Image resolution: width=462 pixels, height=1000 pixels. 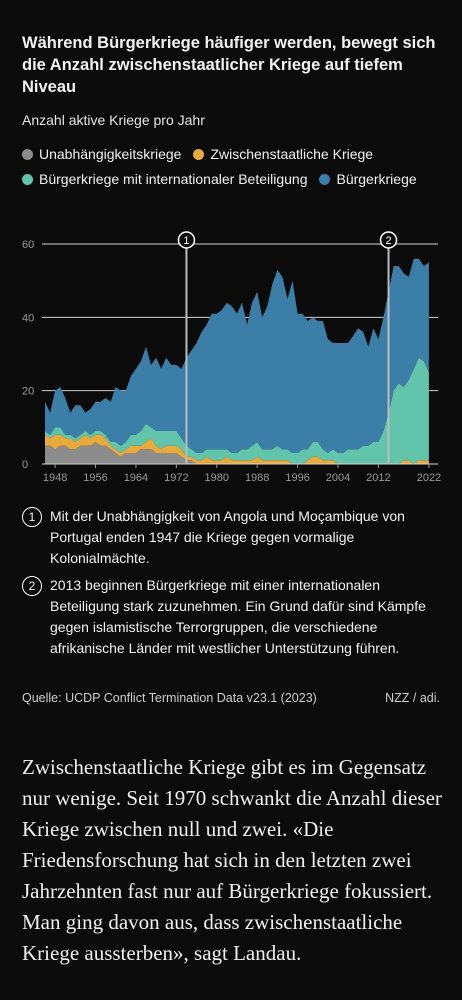 I want to click on legend-label: Bürgerkriege, so click(x=376, y=179).